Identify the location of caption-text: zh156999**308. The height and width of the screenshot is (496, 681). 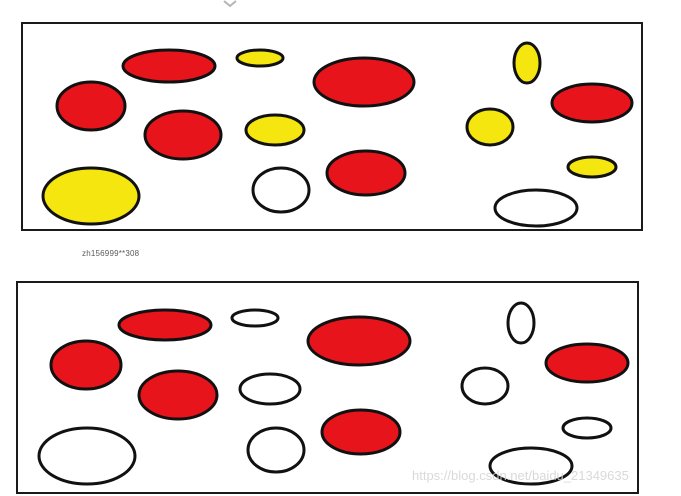
(111, 253).